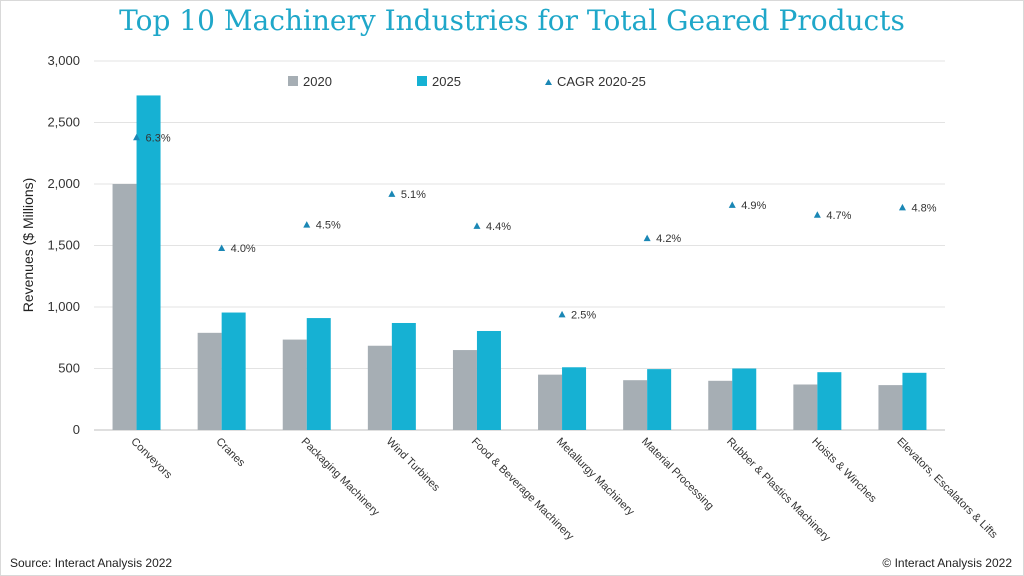 The width and height of the screenshot is (1024, 576). Describe the element at coordinates (293, 81) in the screenshot. I see `legend-swatch-2020` at that location.